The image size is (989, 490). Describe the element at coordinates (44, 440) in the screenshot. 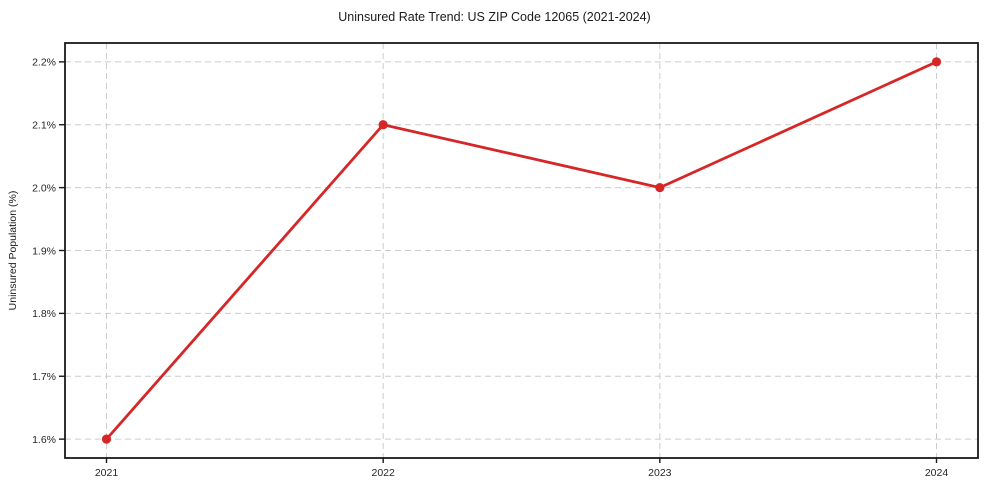

I see `y-tick-label: 1.6%` at that location.